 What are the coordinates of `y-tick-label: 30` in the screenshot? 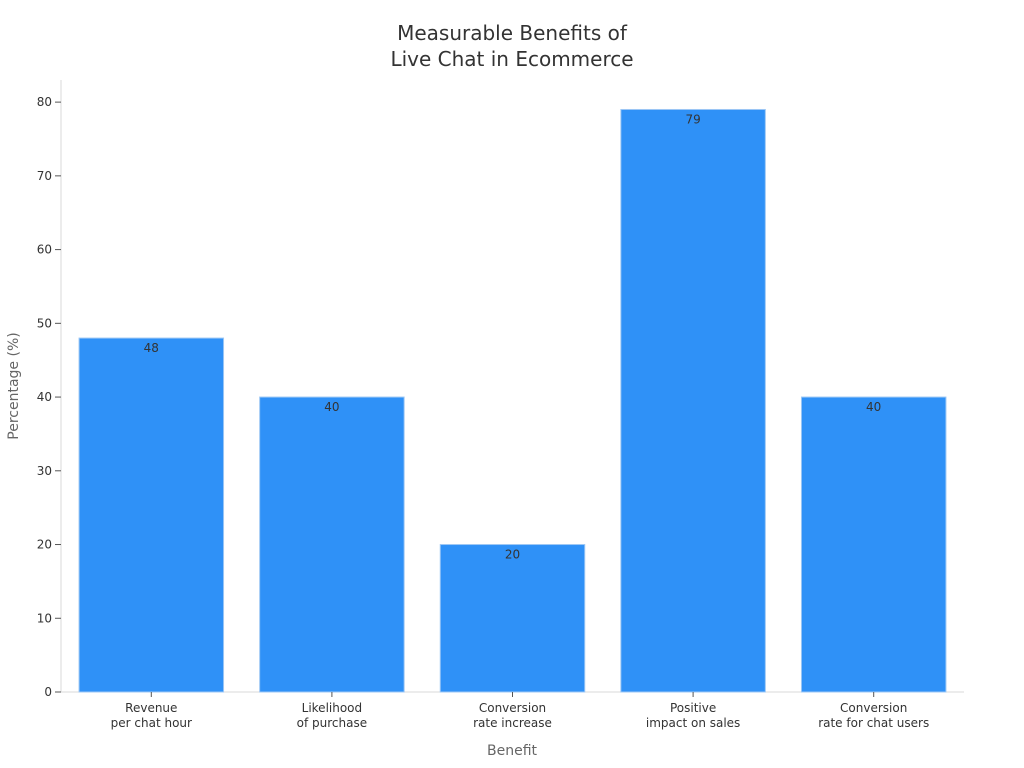 It's located at (44, 471).